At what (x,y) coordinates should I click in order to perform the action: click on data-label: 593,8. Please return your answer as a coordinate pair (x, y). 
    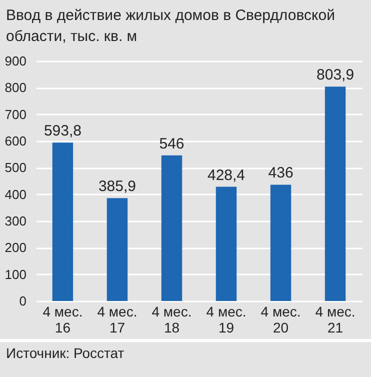
    Looking at the image, I should click on (63, 131).